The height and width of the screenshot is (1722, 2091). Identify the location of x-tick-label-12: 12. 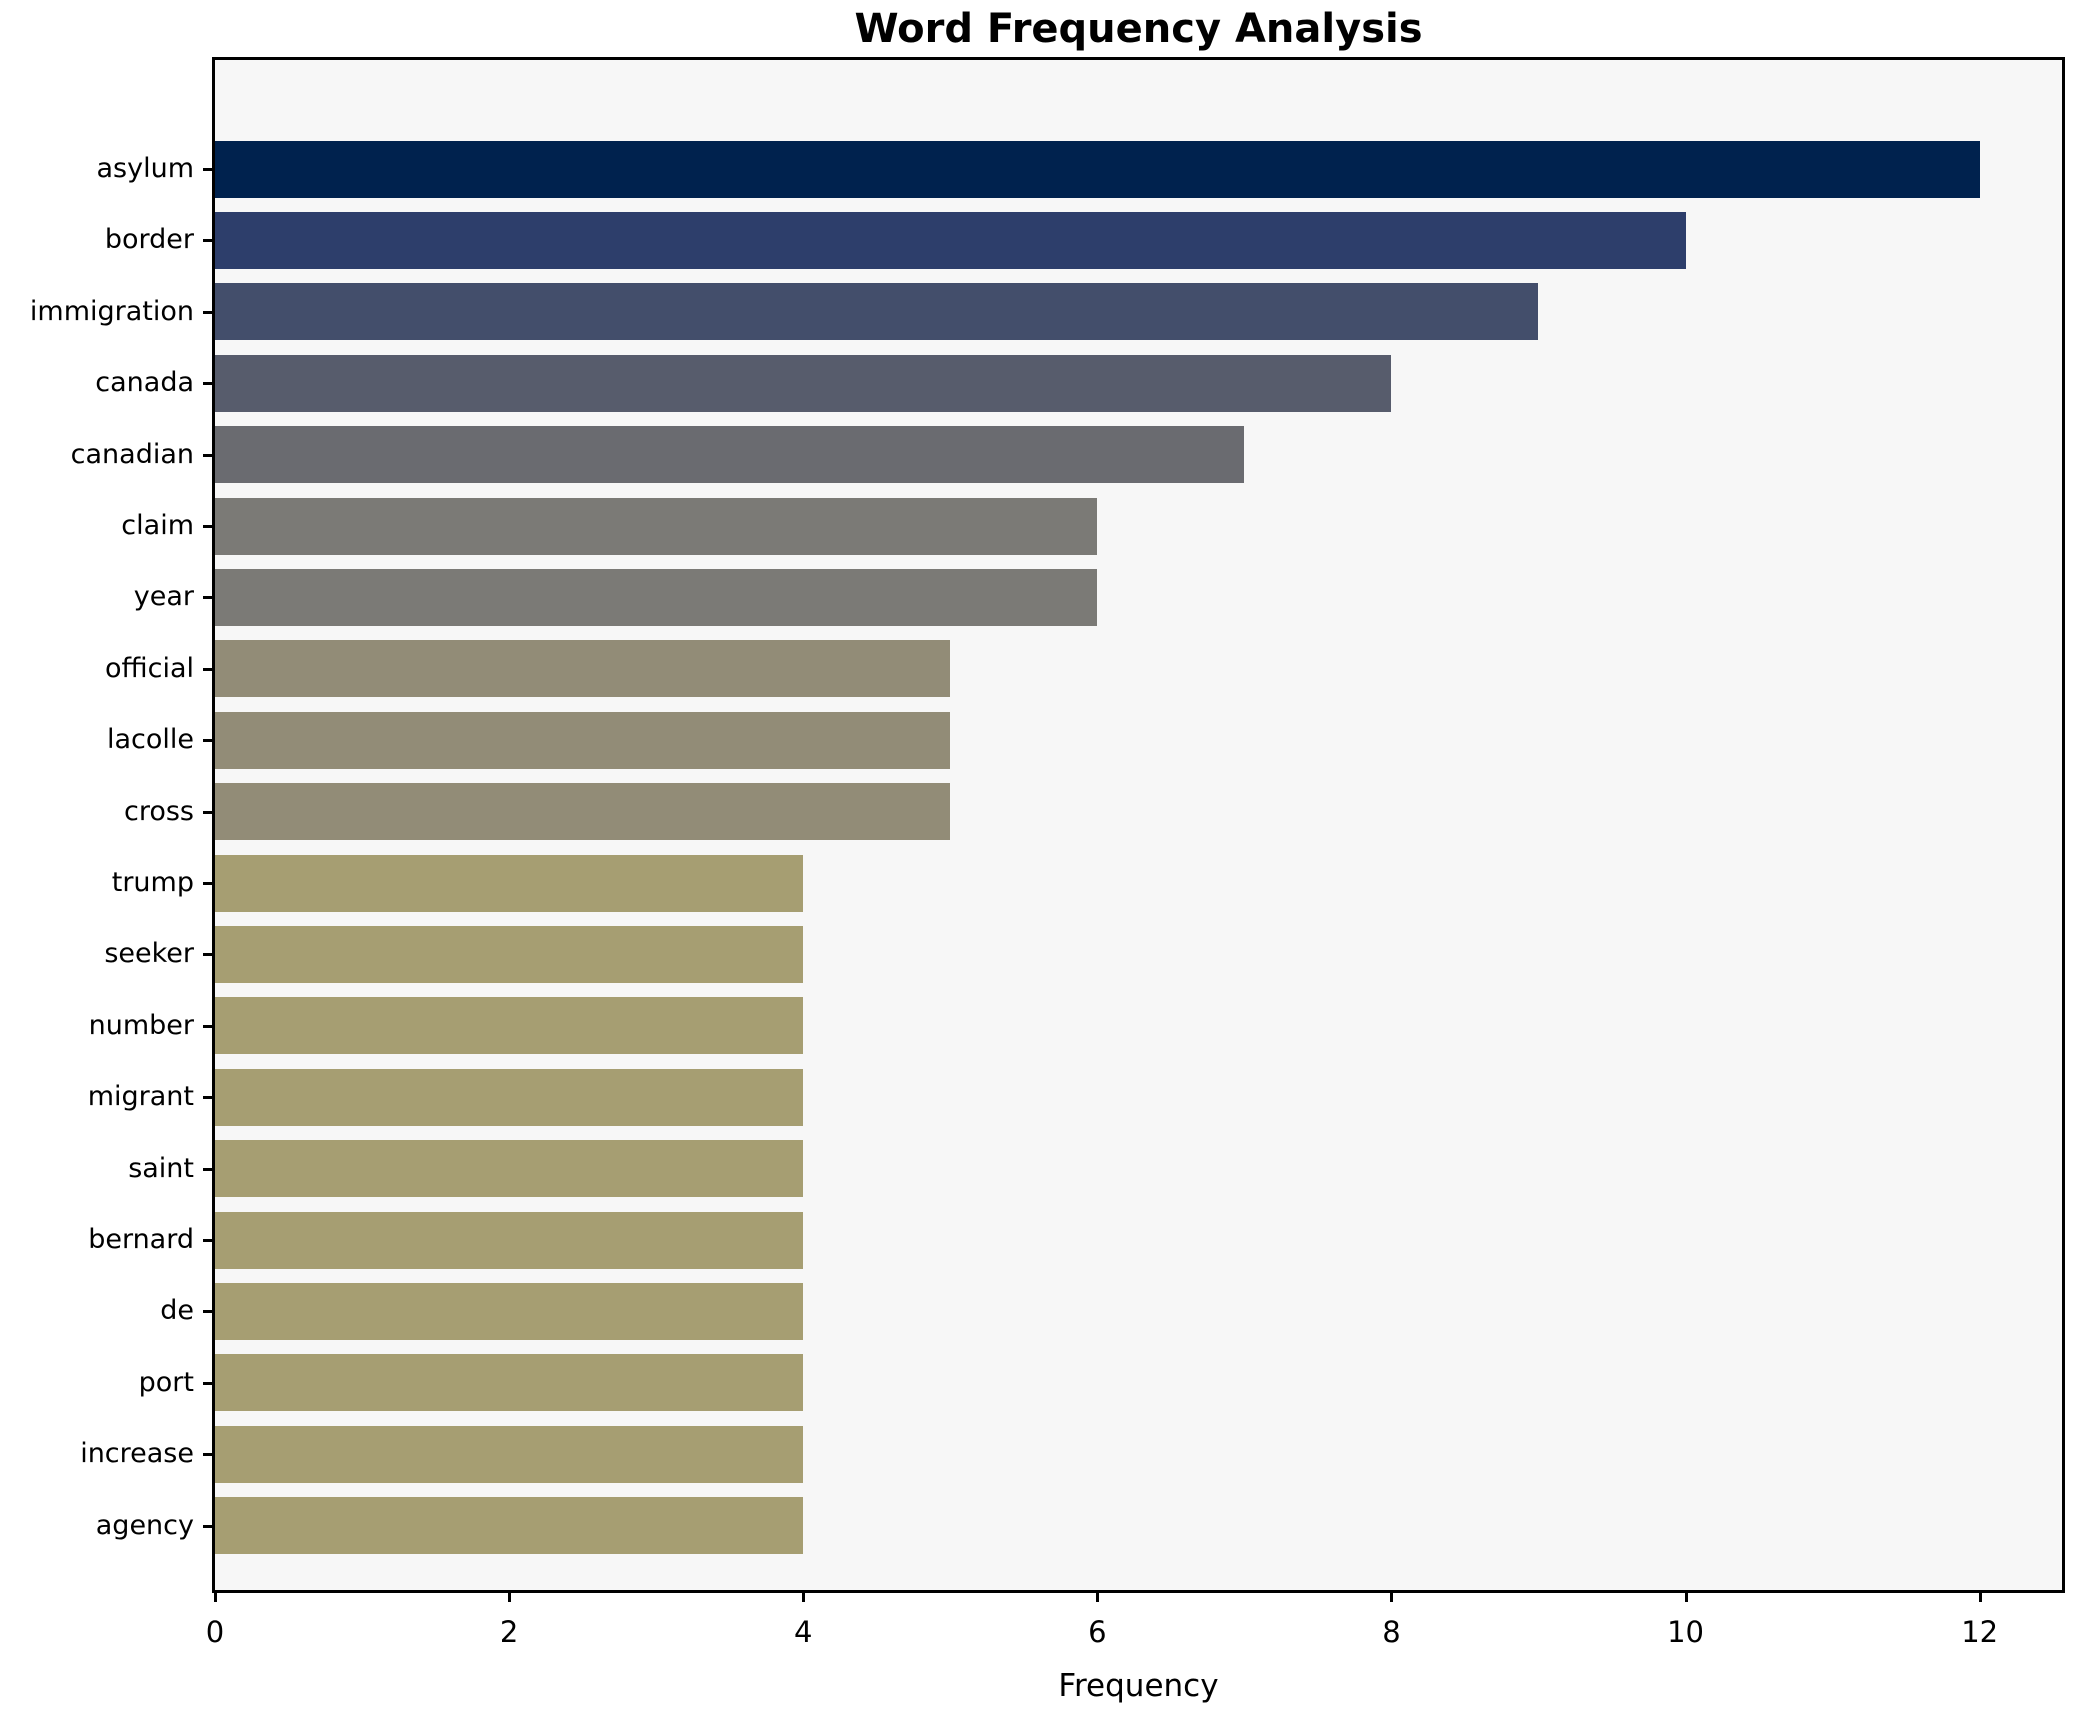
(1980, 1632).